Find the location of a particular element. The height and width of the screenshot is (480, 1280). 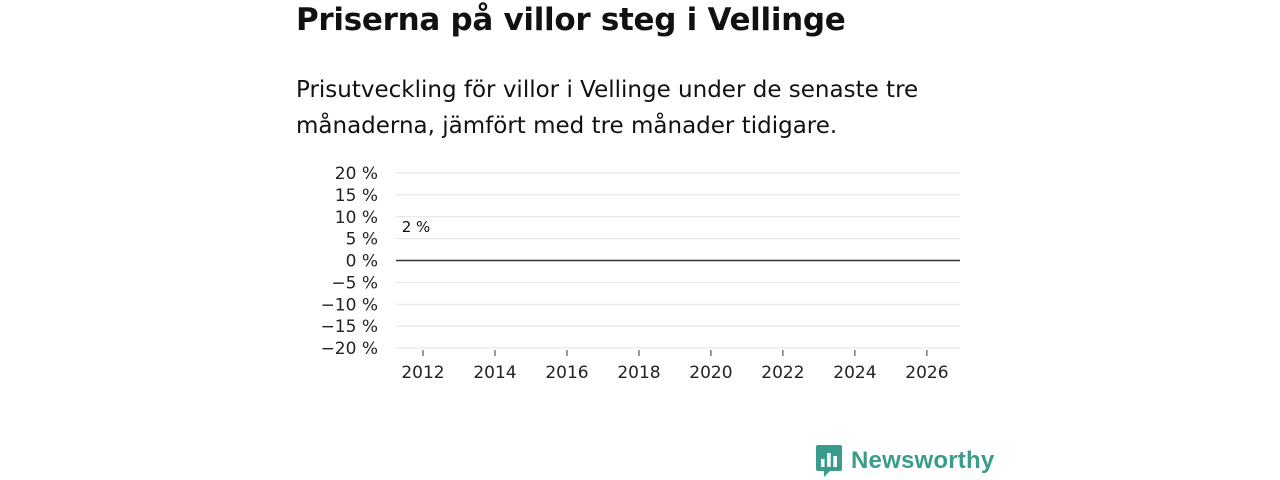

x-tick-label: 2016 is located at coordinates (566, 373).